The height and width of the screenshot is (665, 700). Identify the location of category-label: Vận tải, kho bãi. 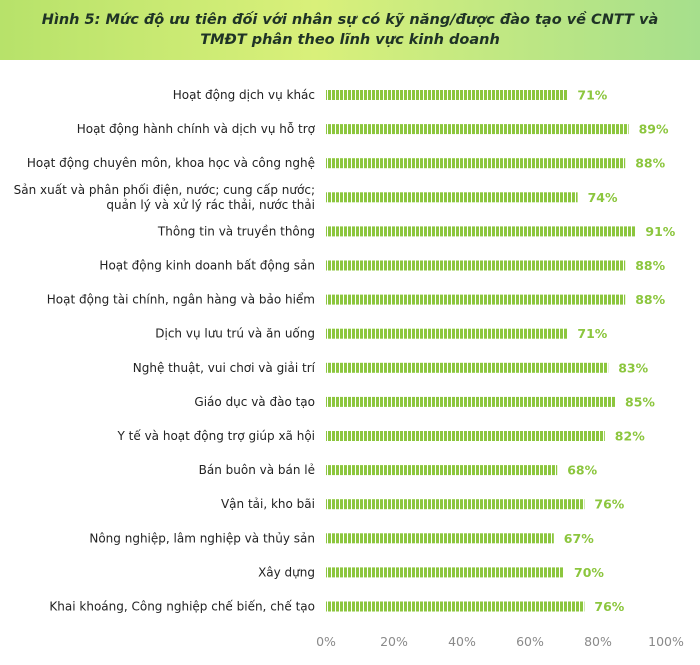
(268, 504).